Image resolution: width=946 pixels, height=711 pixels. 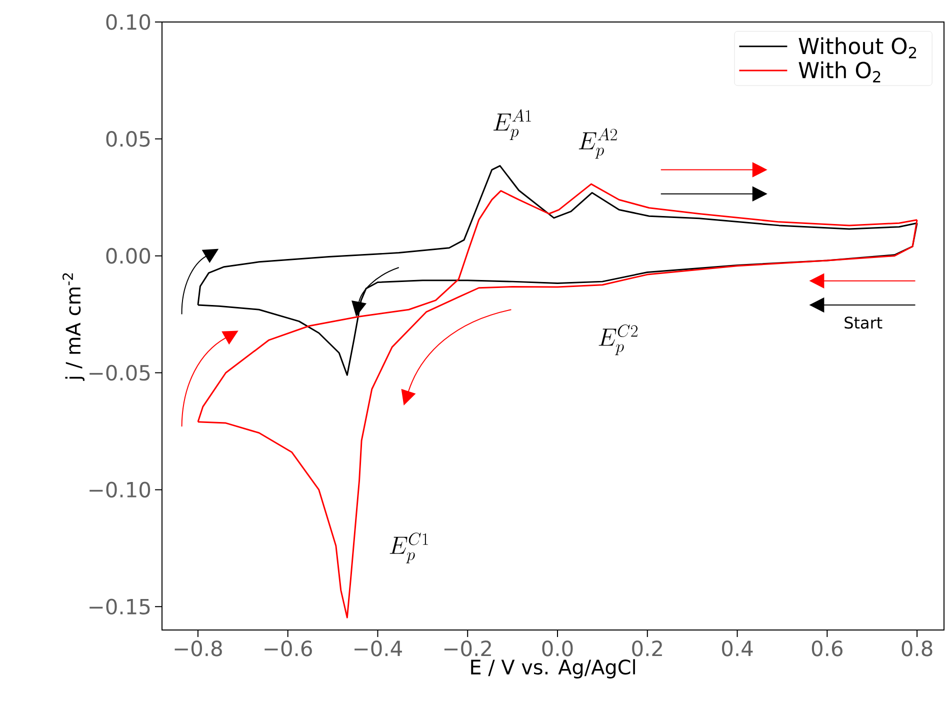 I want to click on y-tick-label: 0.10, so click(x=128, y=22).